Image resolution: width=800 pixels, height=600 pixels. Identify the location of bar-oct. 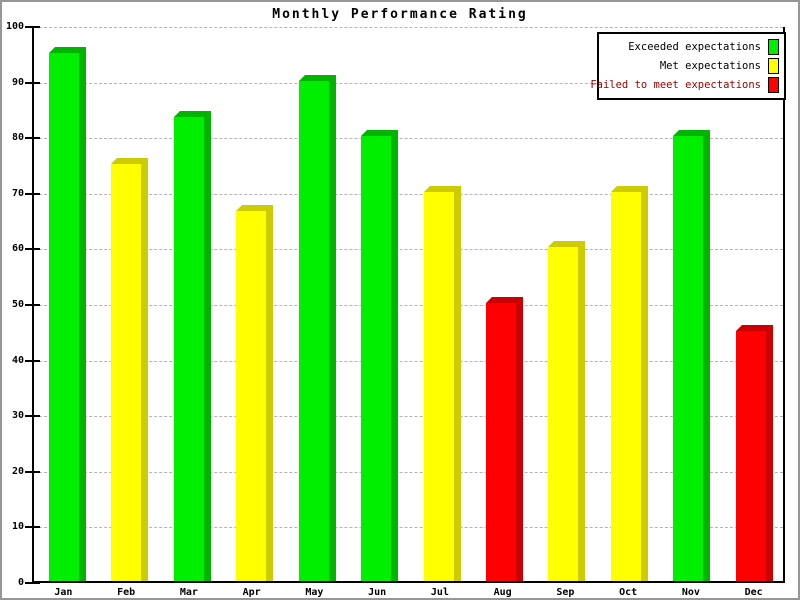
(629, 383).